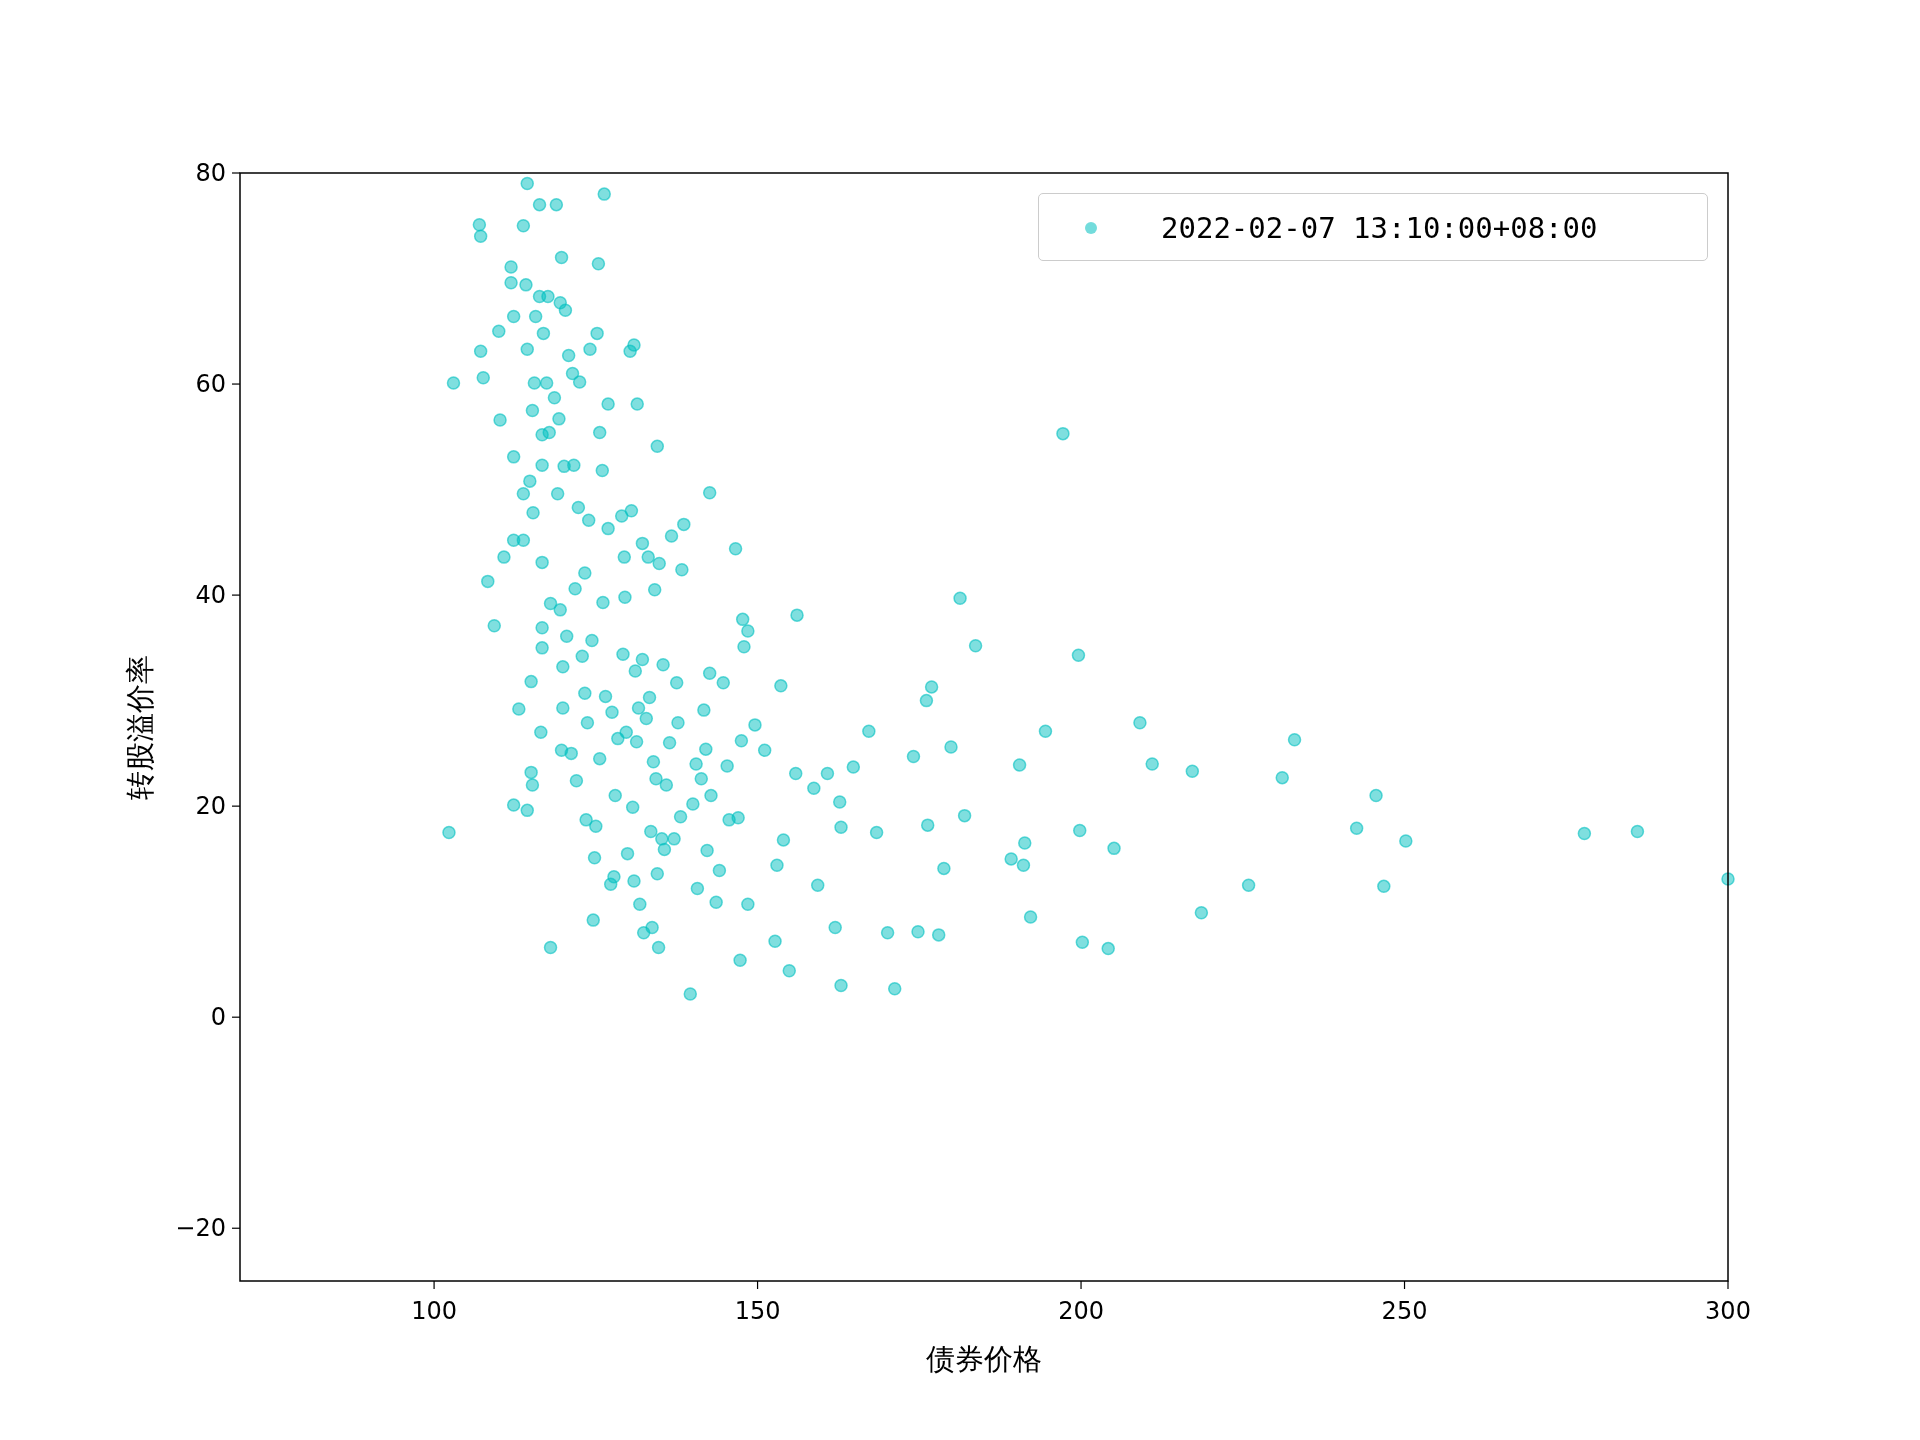 The image size is (1920, 1440). What do you see at coordinates (210, 173) in the screenshot?
I see `y-tick-label: 80` at bounding box center [210, 173].